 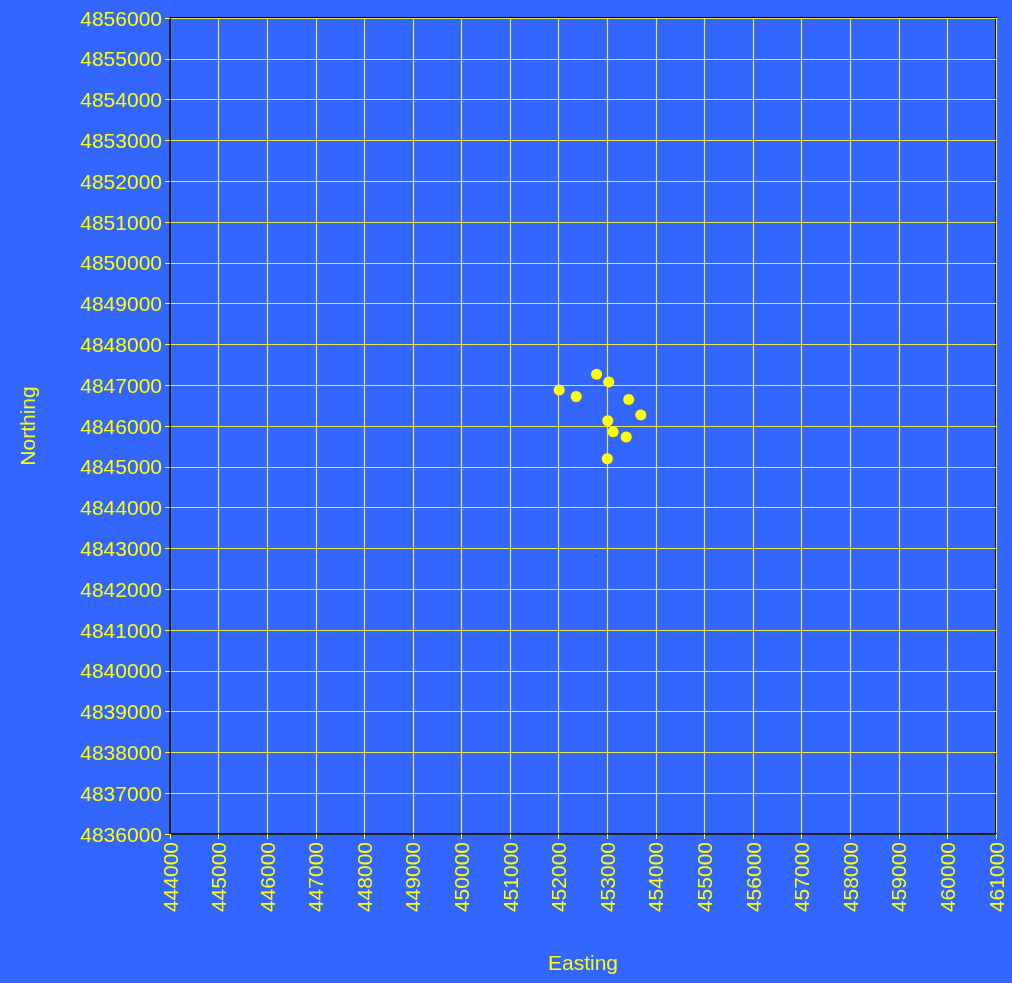 What do you see at coordinates (121, 59) in the screenshot?
I see `y-tick-label: 4855000` at bounding box center [121, 59].